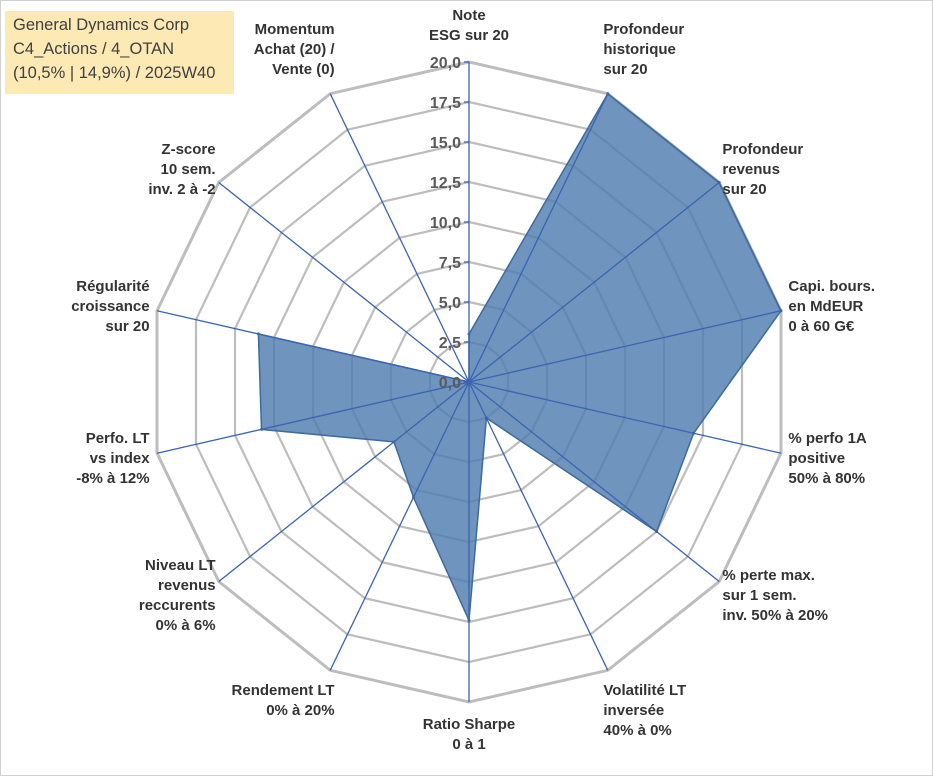 The image size is (933, 776). Describe the element at coordinates (538, 526) in the screenshot. I see `axis-line-volatilite-lt` at that location.